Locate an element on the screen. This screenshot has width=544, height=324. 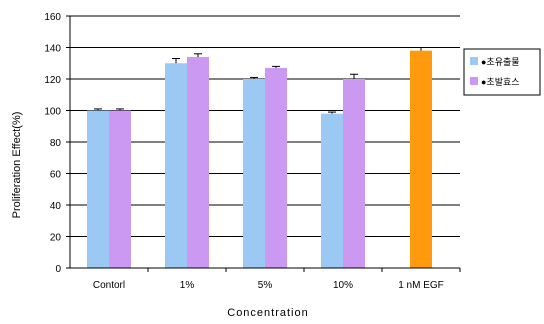
x-axis-label: Concentration is located at coordinates (268, 313).